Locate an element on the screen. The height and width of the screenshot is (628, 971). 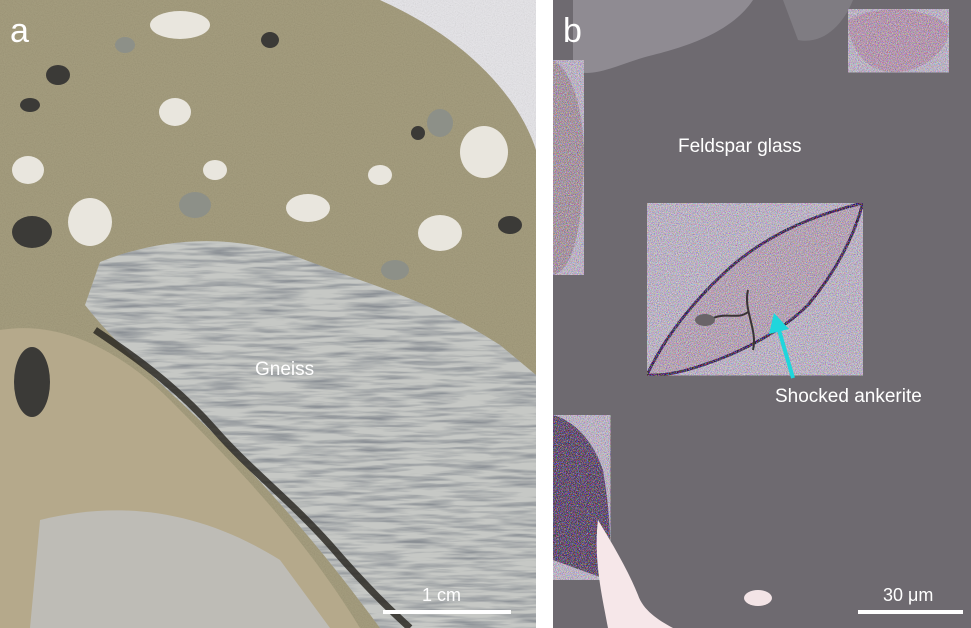
scale-bar-b is located at coordinates (910, 612).